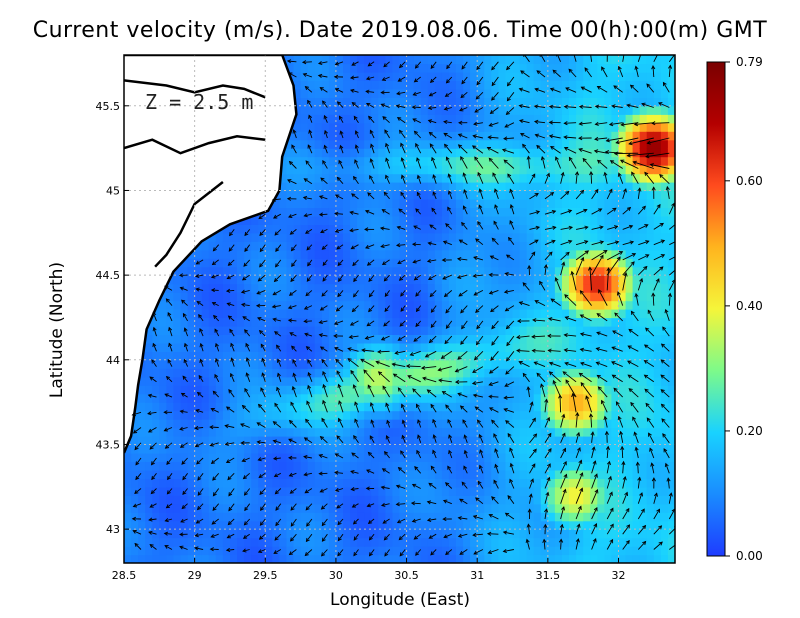 The image size is (800, 618). What do you see at coordinates (368, 570) in the screenshot?
I see `x-axis: 28.5 29 29.5 30 30.5 31 31.5 32` at bounding box center [368, 570].